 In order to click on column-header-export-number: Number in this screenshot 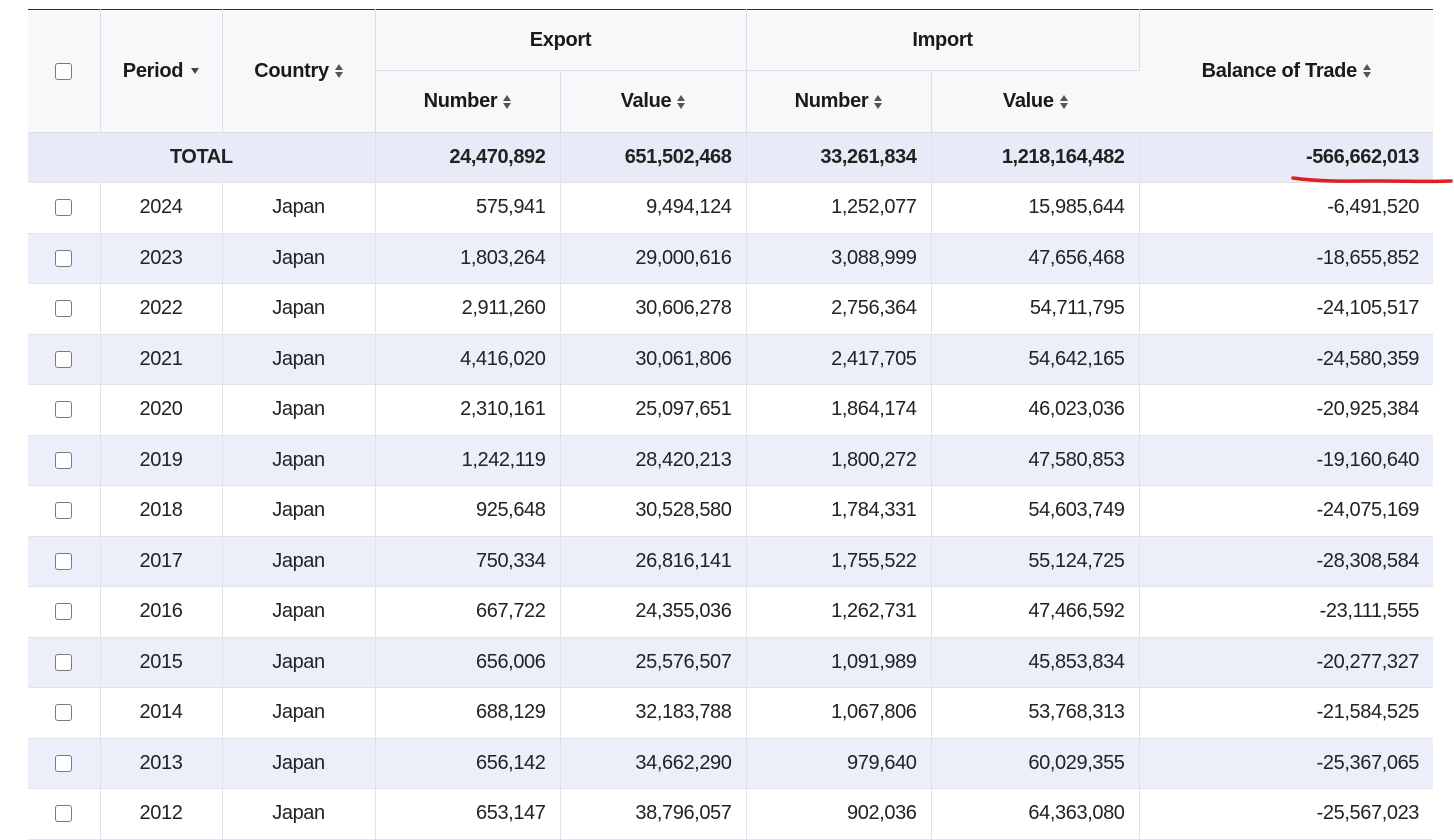, I will do `click(468, 101)`.